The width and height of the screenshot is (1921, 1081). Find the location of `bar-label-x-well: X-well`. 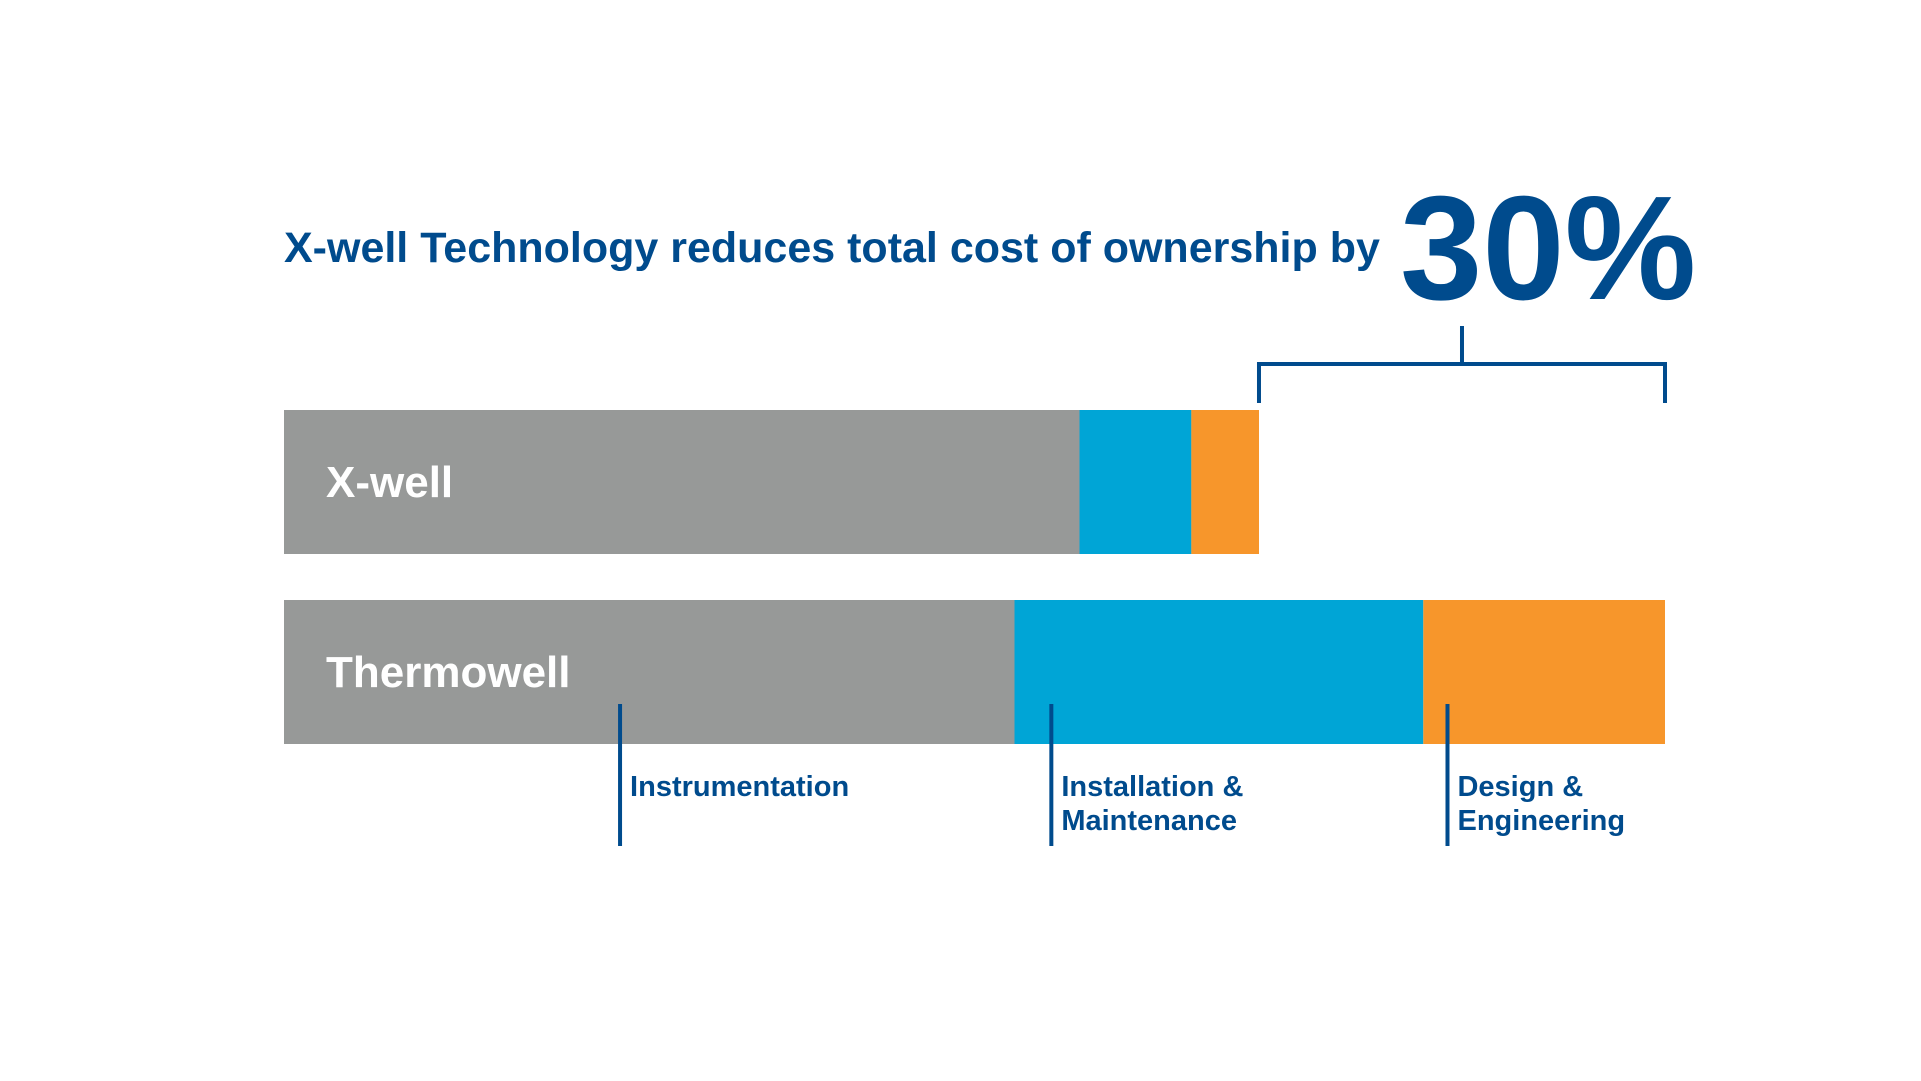

bar-label-x-well: X-well is located at coordinates (389, 482).